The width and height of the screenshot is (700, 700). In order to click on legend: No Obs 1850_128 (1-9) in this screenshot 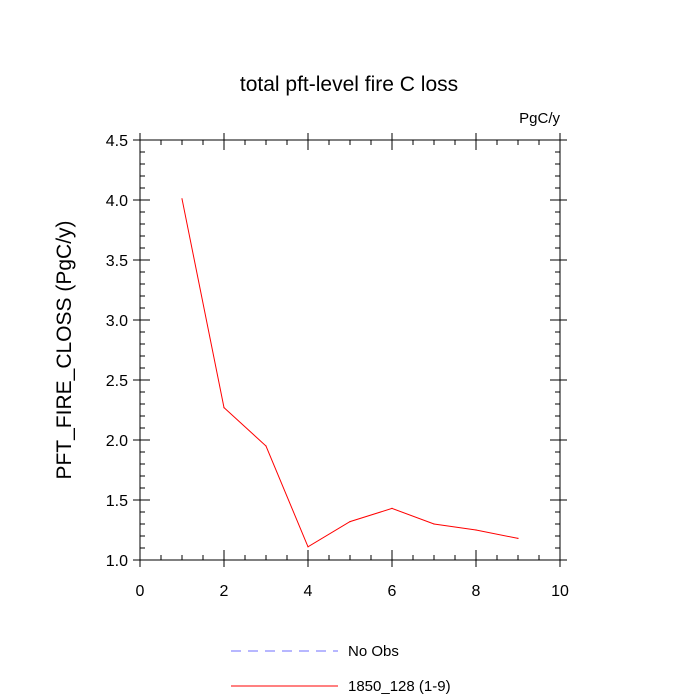, I will do `click(341, 669)`.